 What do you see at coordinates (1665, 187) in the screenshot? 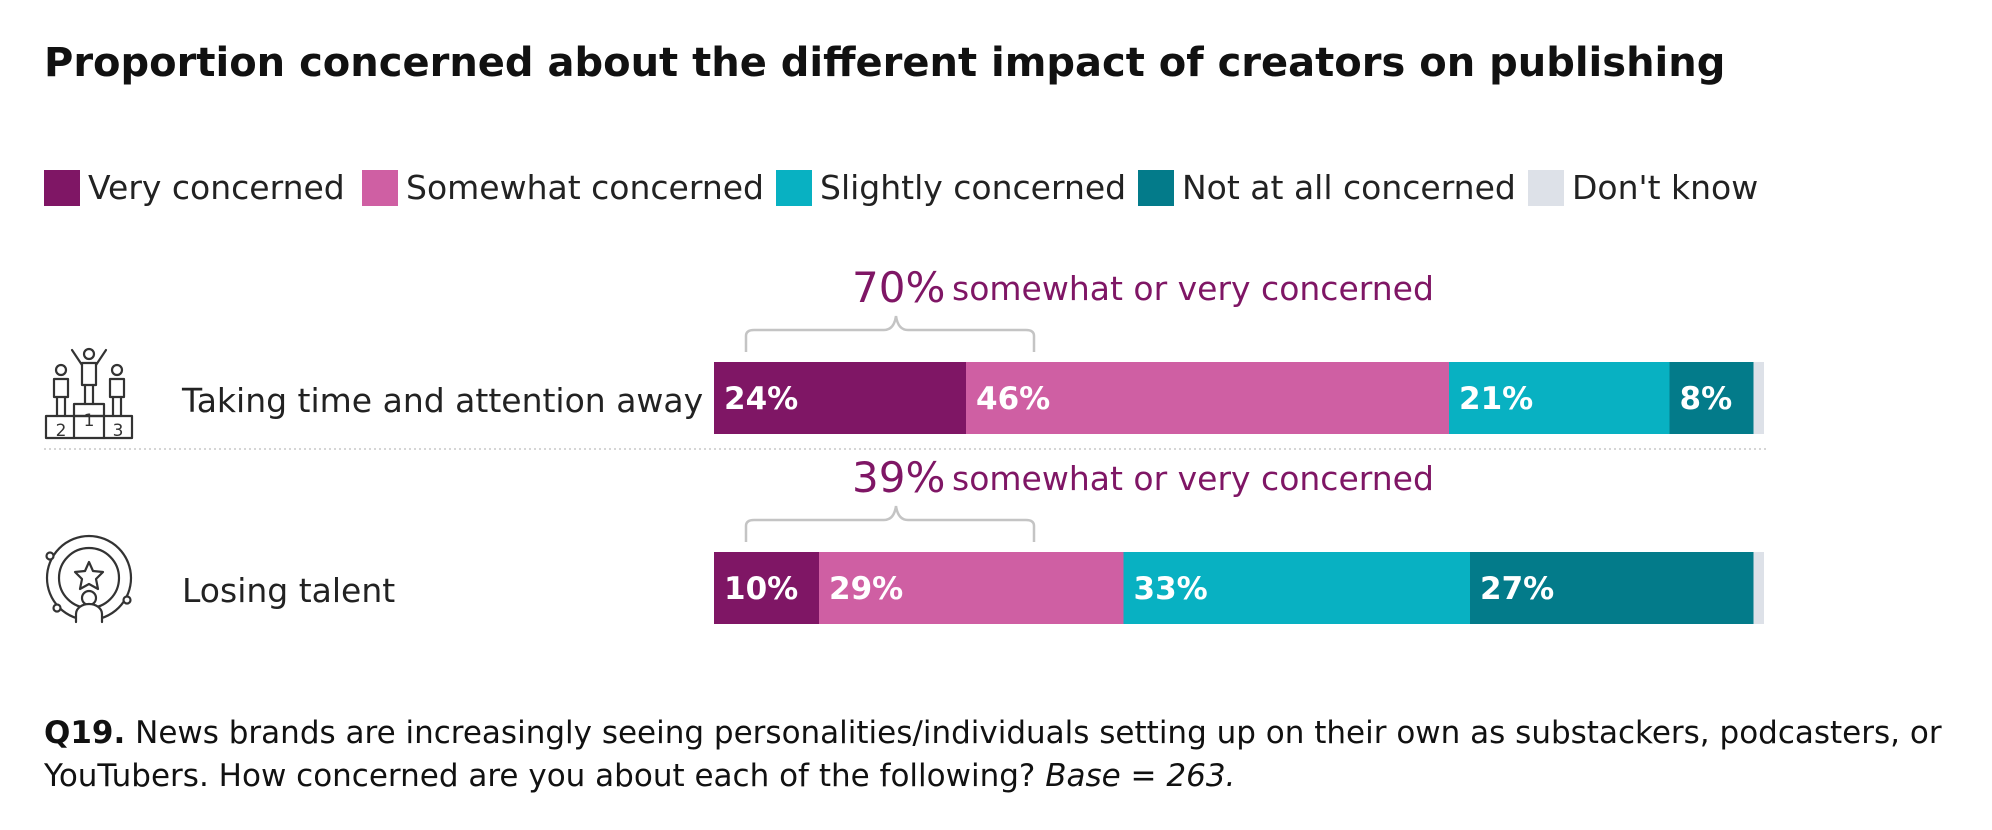
I see `legend-label-don-t-know: Don't know` at bounding box center [1665, 187].